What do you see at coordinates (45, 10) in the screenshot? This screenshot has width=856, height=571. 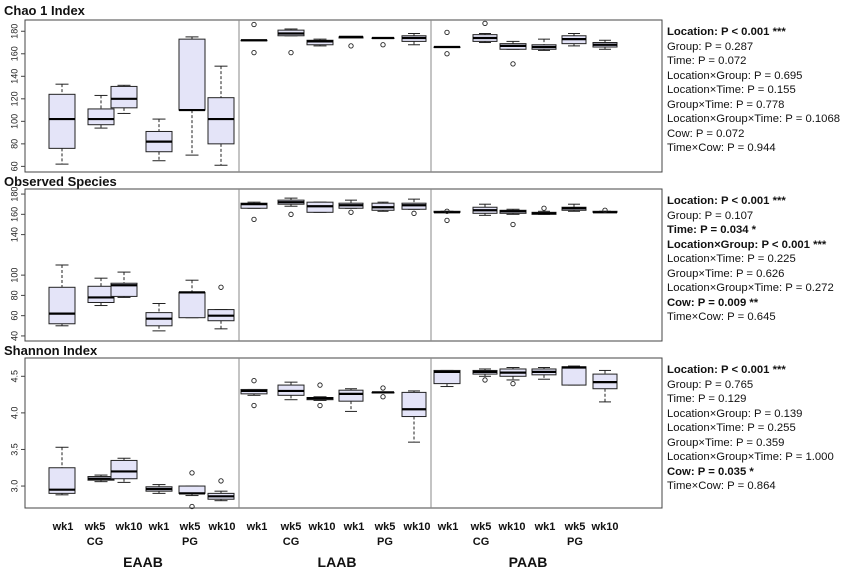 I see `panel-title: Chao 1 Index` at bounding box center [45, 10].